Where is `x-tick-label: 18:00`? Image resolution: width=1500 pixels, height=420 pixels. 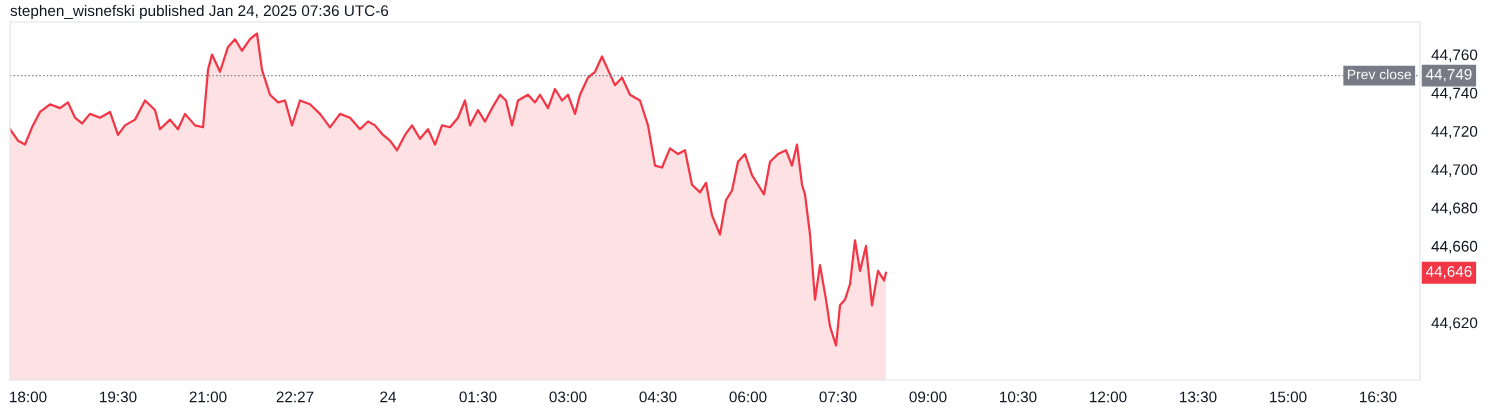
x-tick-label: 18:00 is located at coordinates (28, 397).